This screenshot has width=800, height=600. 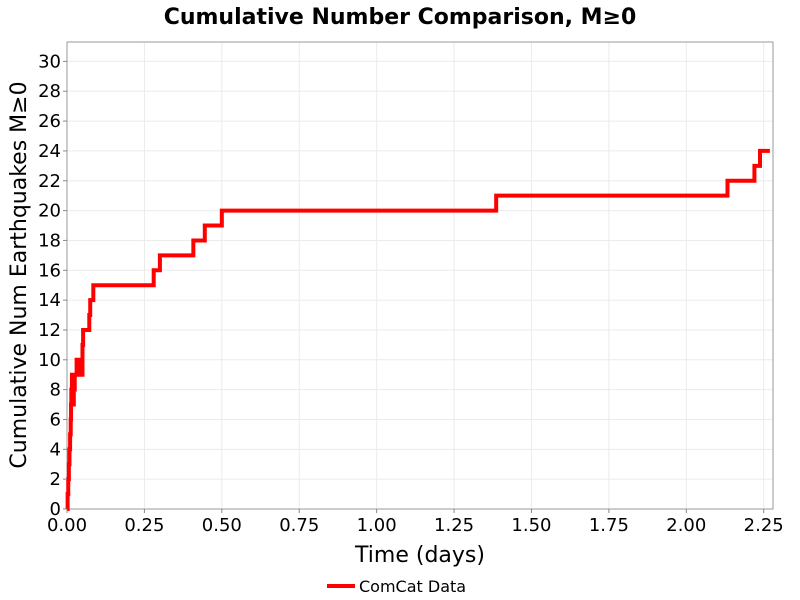 I want to click on chart-title: Cumulative Number Comparison, M≥0, so click(x=400, y=17).